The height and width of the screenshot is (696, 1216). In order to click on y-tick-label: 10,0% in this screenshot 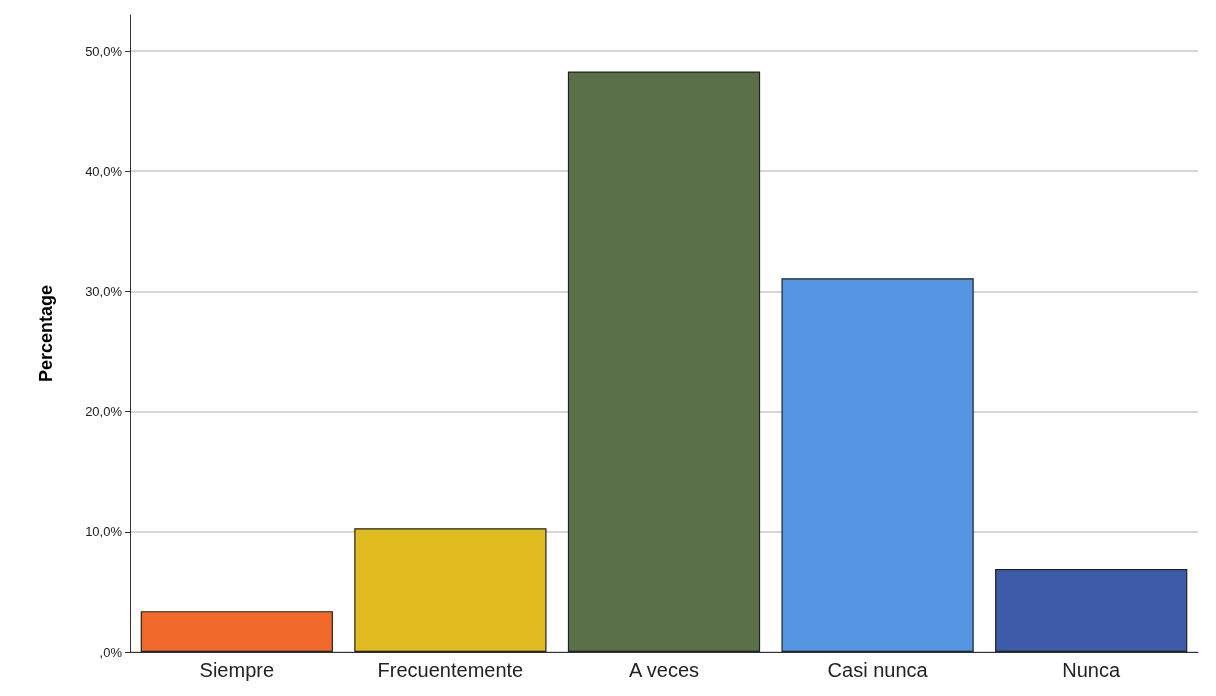, I will do `click(104, 532)`.